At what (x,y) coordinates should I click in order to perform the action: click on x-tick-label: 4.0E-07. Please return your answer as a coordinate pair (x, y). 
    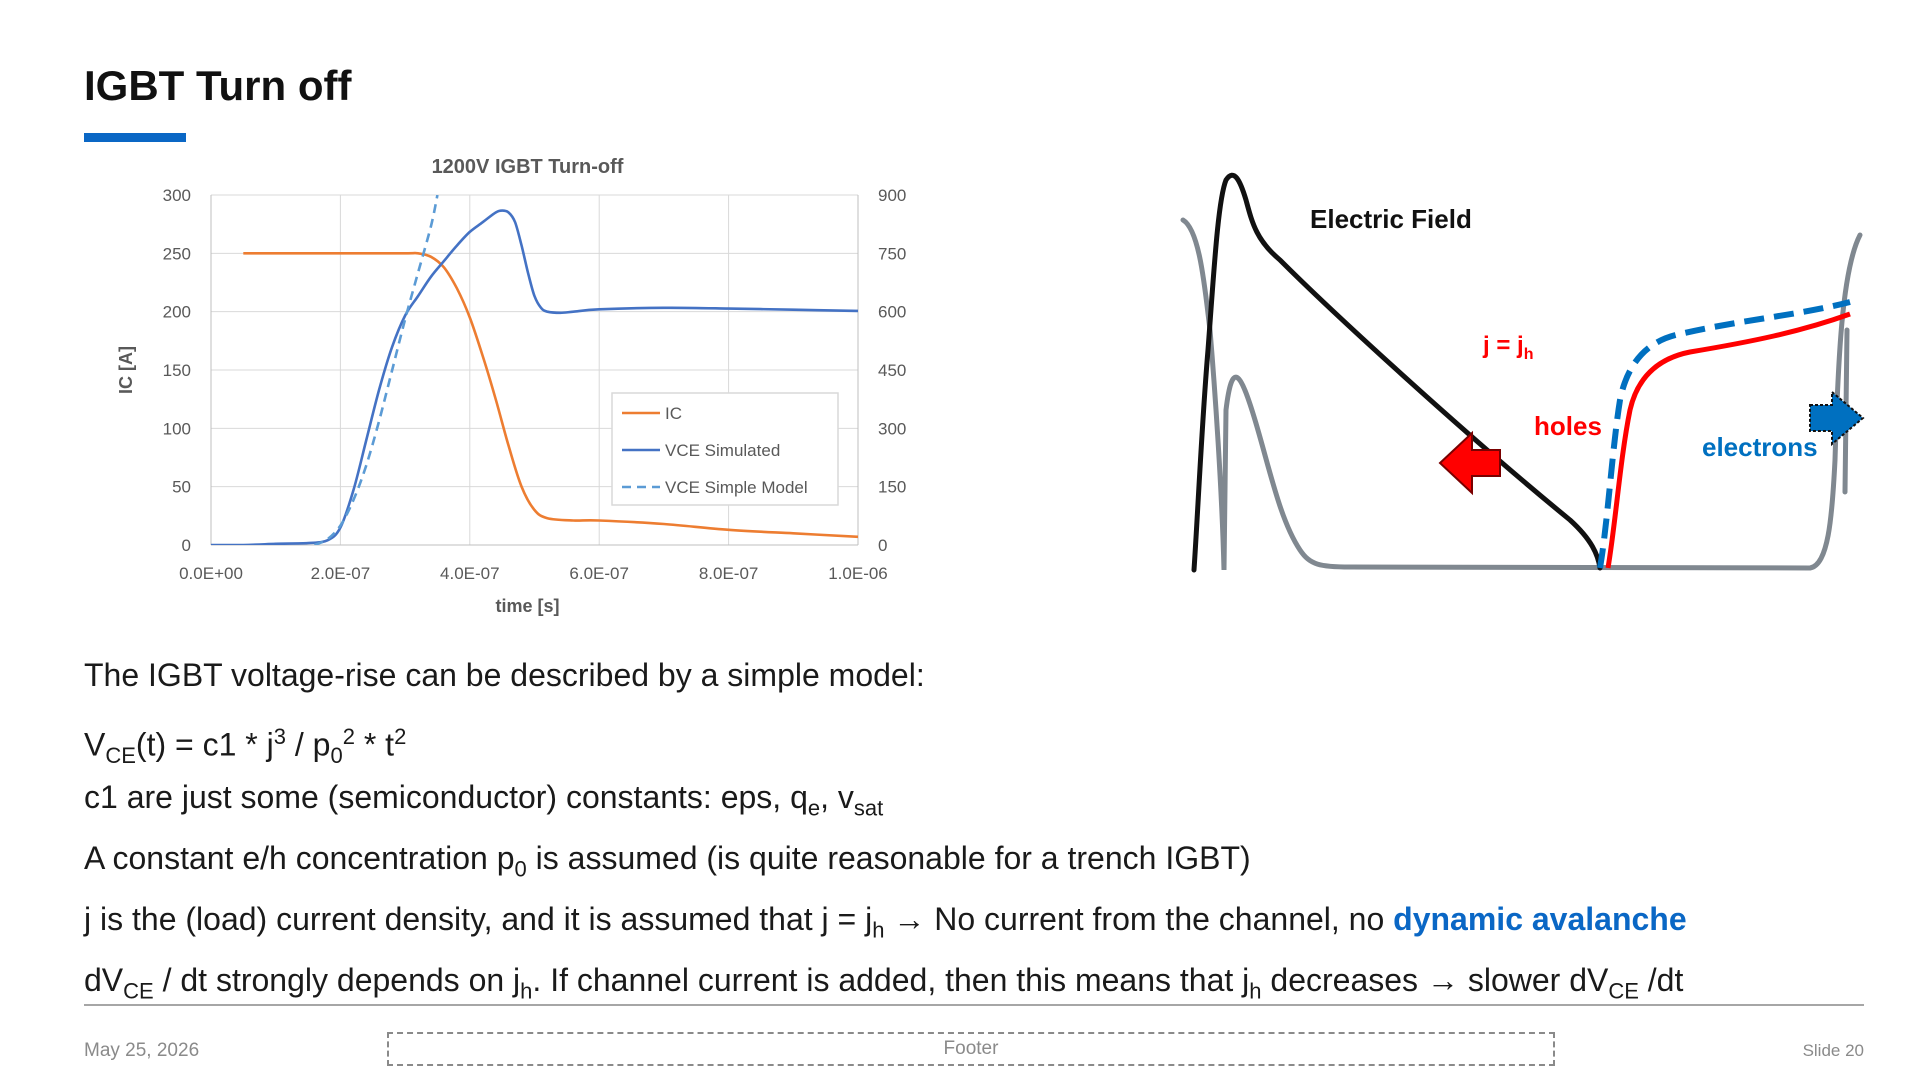
    Looking at the image, I should click on (470, 573).